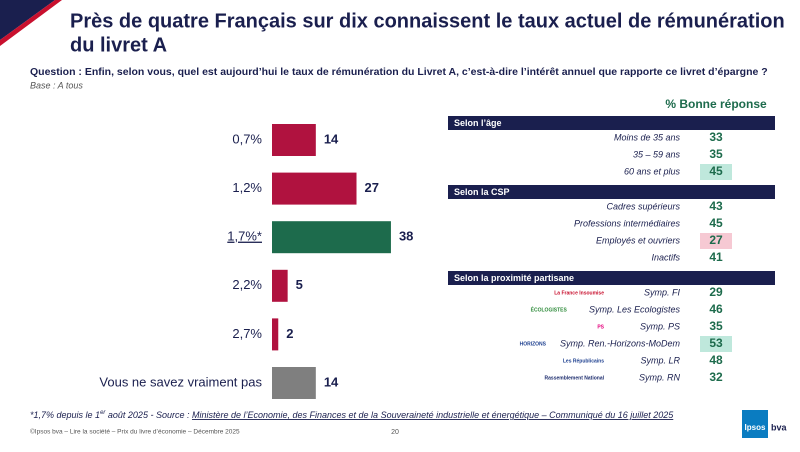 This screenshot has height=452, width=800. Describe the element at coordinates (583, 361) in the screenshot. I see `party-logo: Les Républicains` at that location.